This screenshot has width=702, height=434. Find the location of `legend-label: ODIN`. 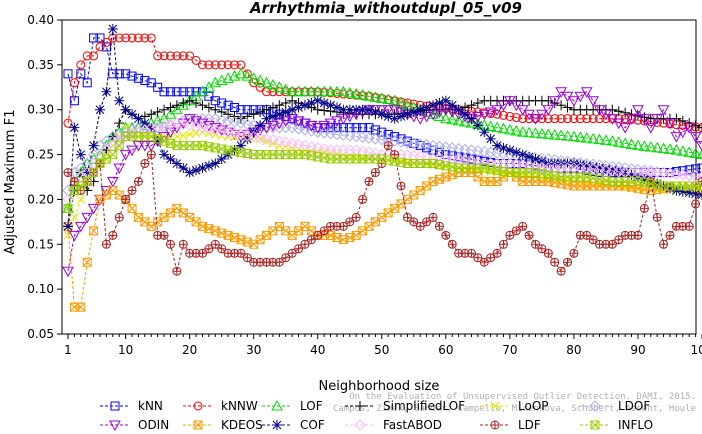

legend-label: ODIN is located at coordinates (153, 425).